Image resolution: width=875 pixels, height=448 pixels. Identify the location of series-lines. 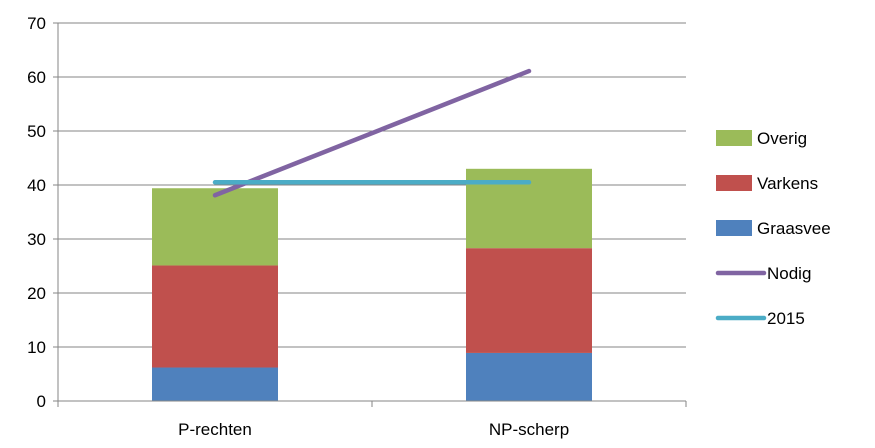
(372, 133).